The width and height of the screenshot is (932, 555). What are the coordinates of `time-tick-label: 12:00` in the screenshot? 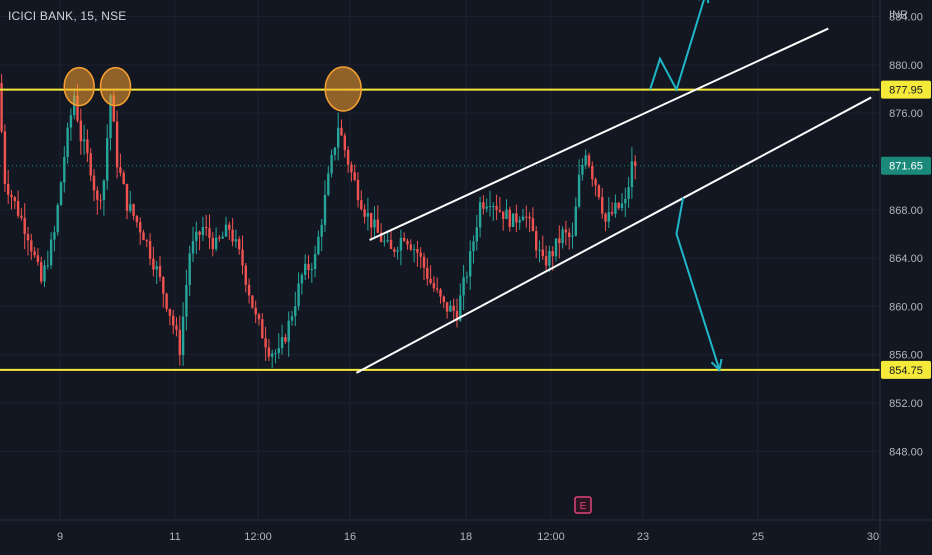 It's located at (551, 537).